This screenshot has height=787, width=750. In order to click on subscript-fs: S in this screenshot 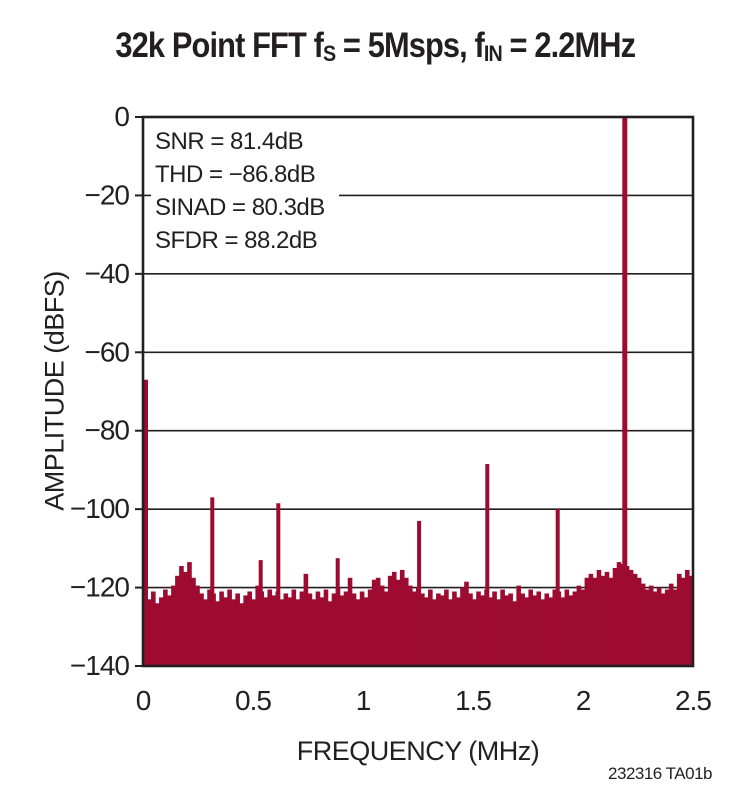, I will do `click(329, 54)`.